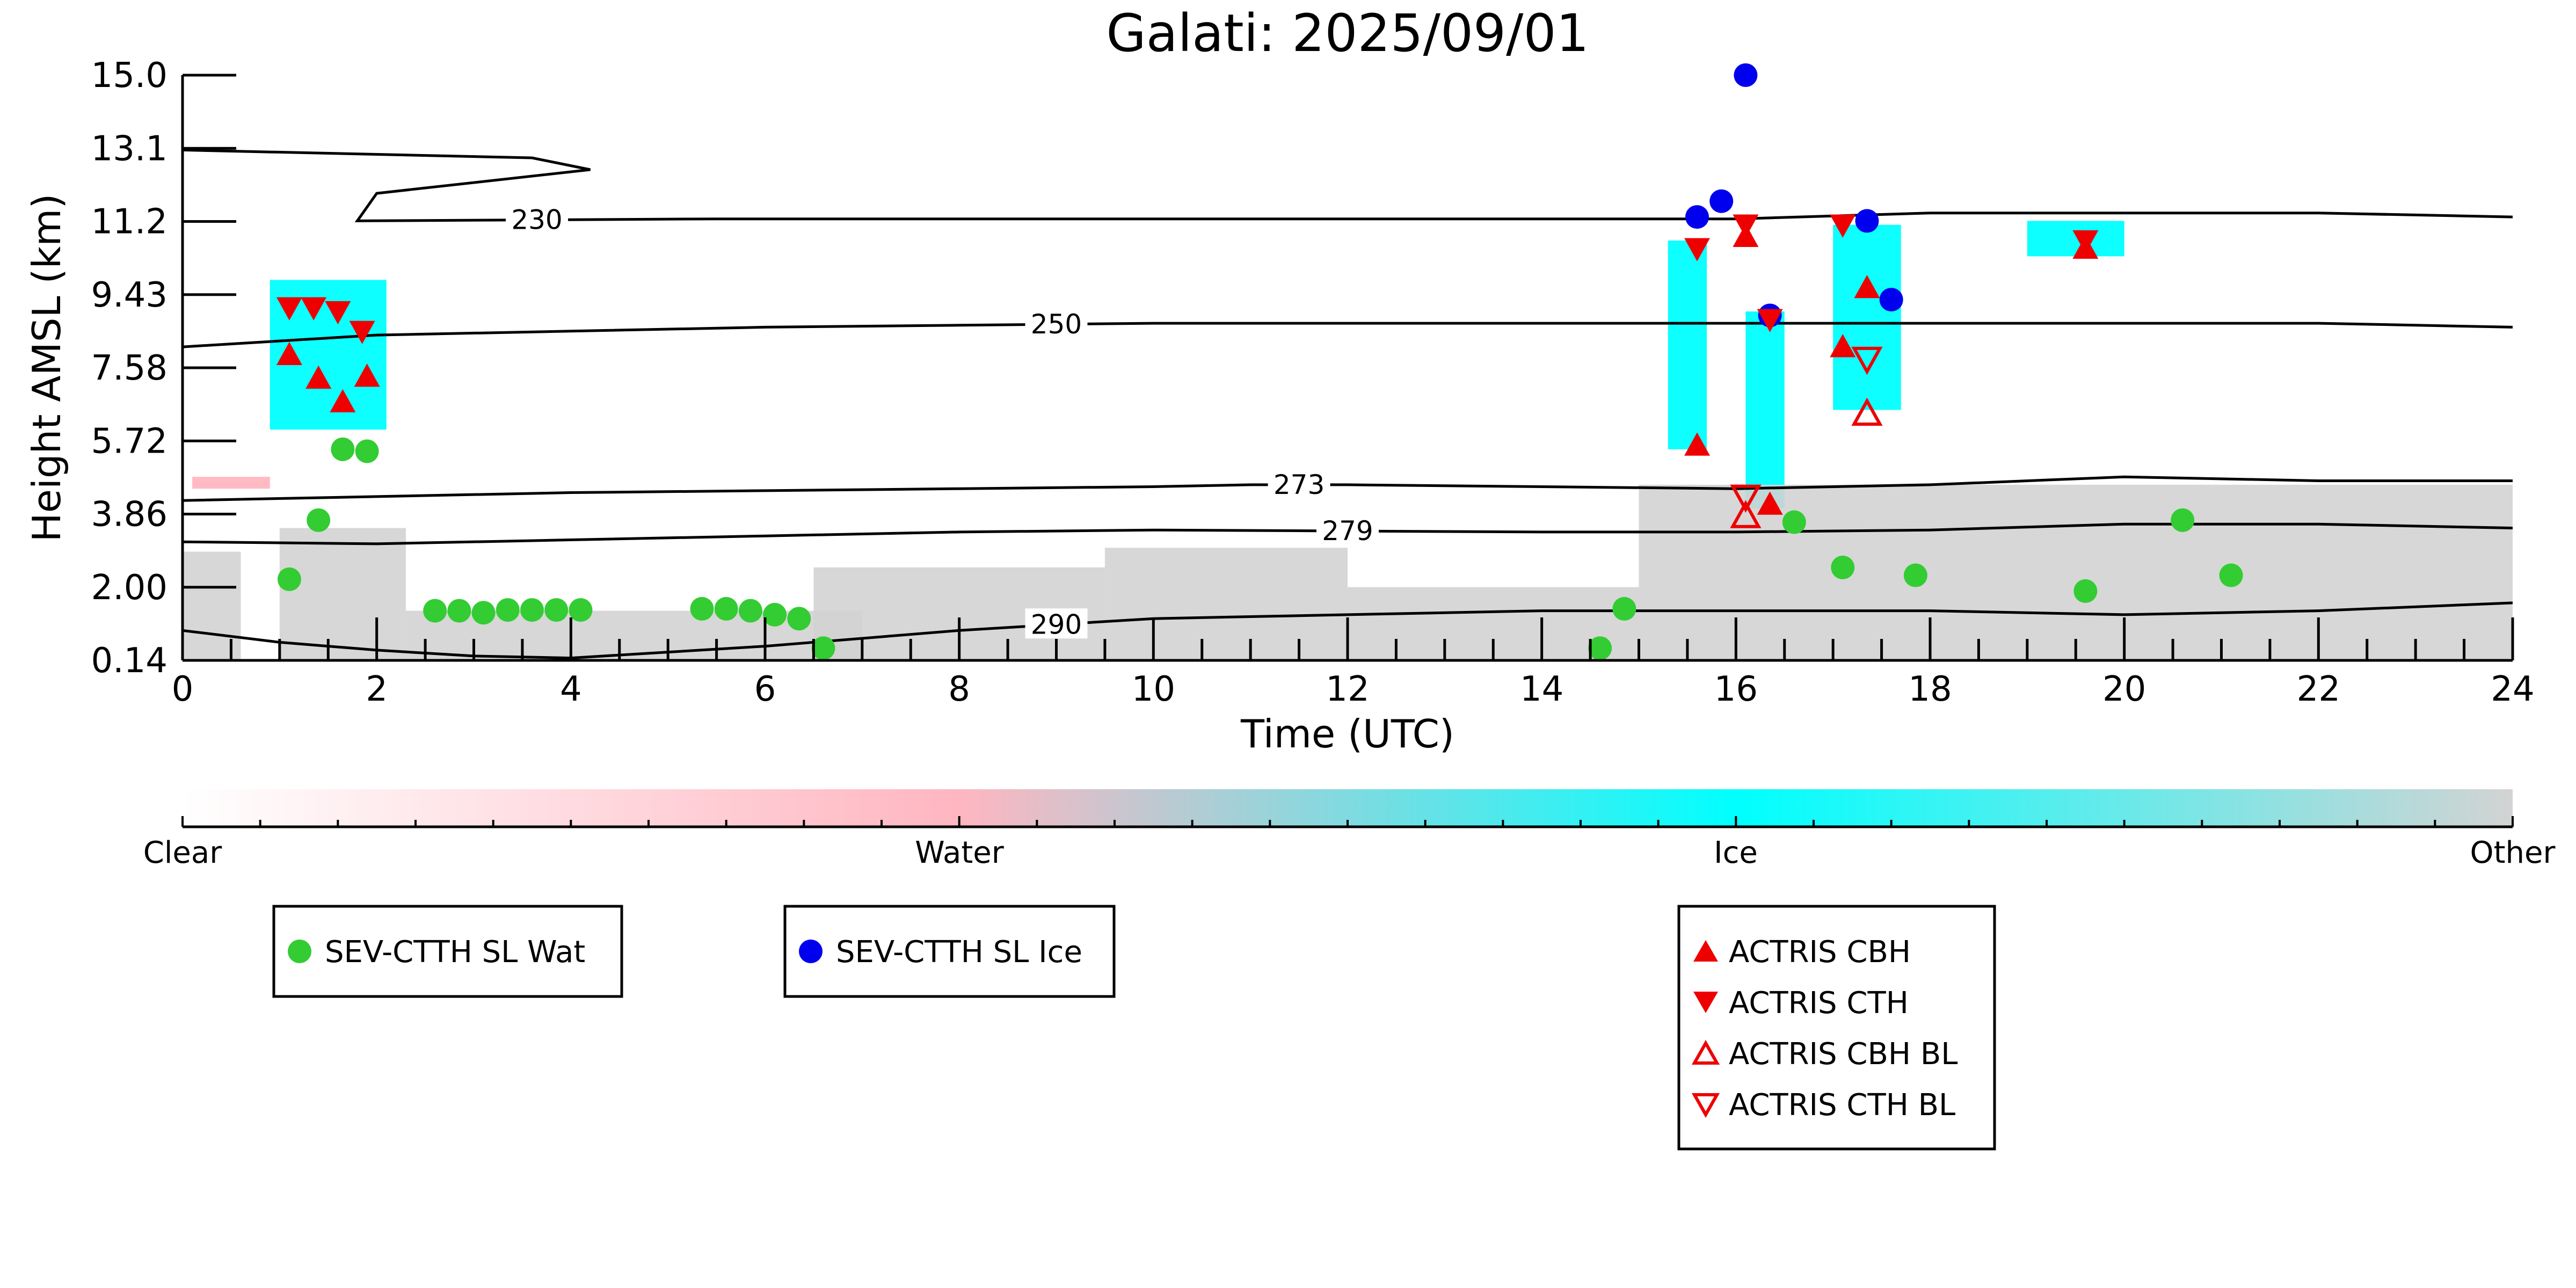 This screenshot has width=2576, height=1288. What do you see at coordinates (960, 852) in the screenshot?
I see `colorbar-label-water: Water` at bounding box center [960, 852].